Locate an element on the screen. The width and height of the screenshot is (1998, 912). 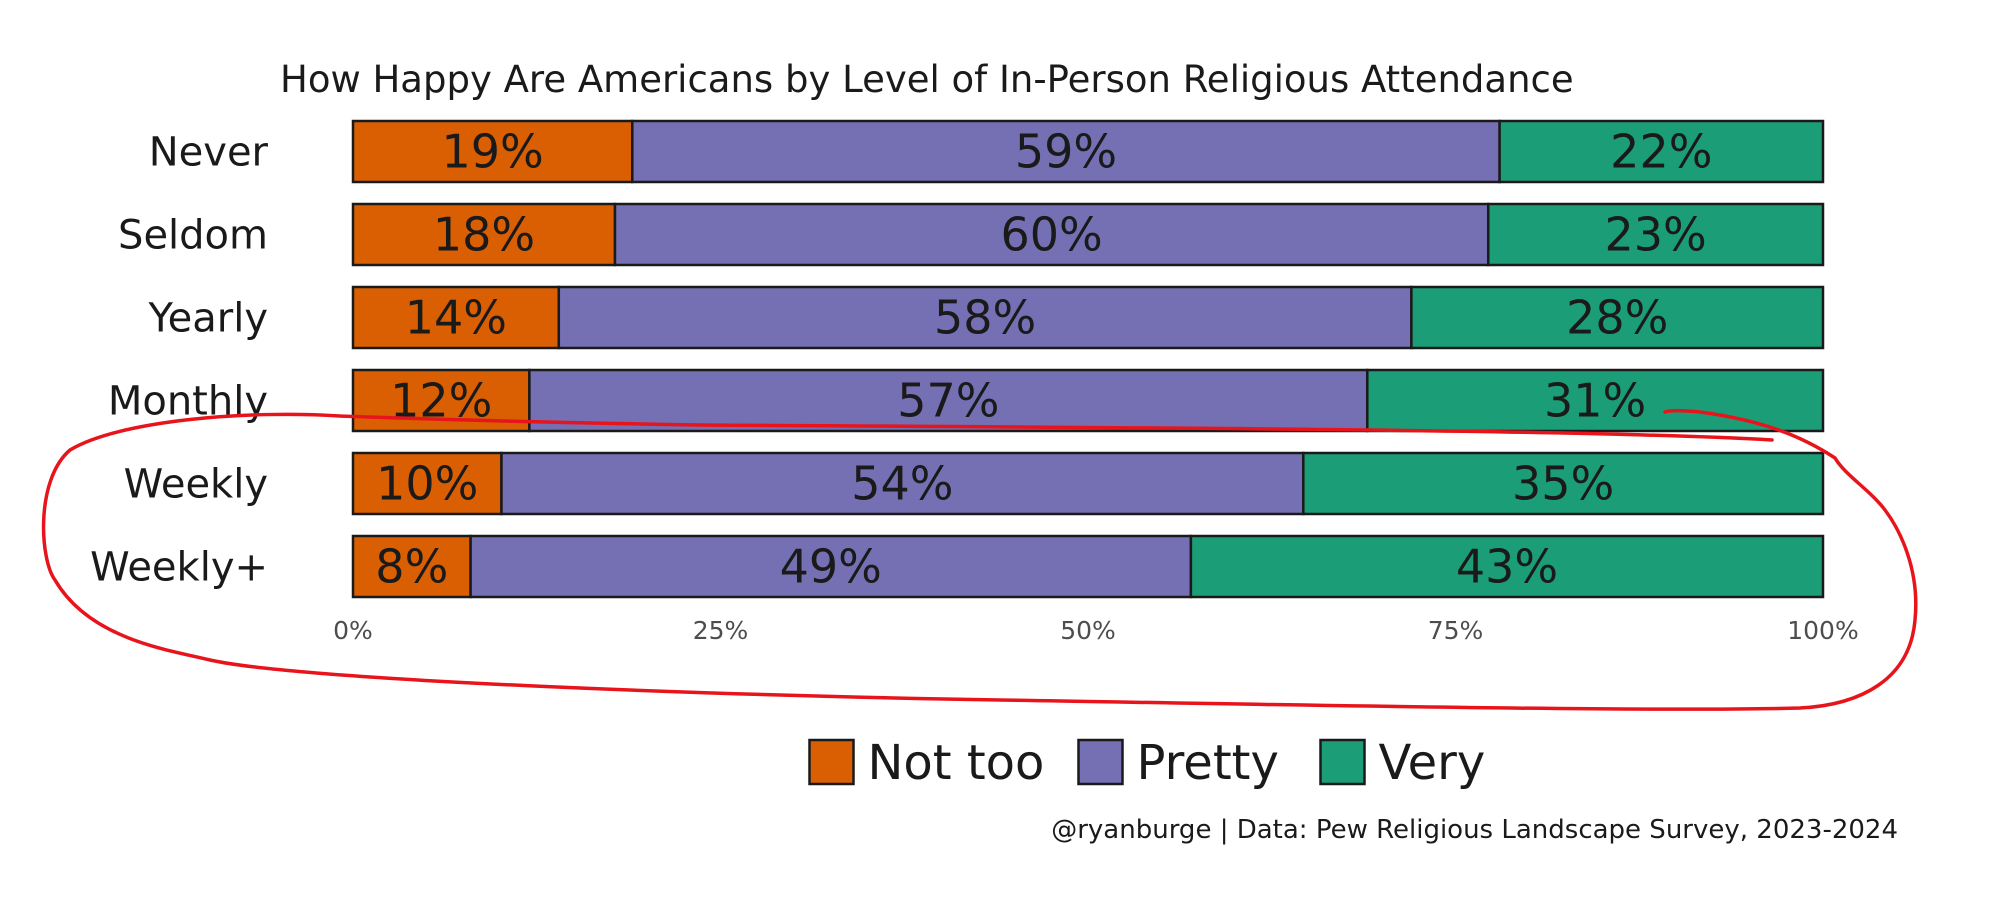
category-label-weekly: Weekly+ is located at coordinates (179, 568).